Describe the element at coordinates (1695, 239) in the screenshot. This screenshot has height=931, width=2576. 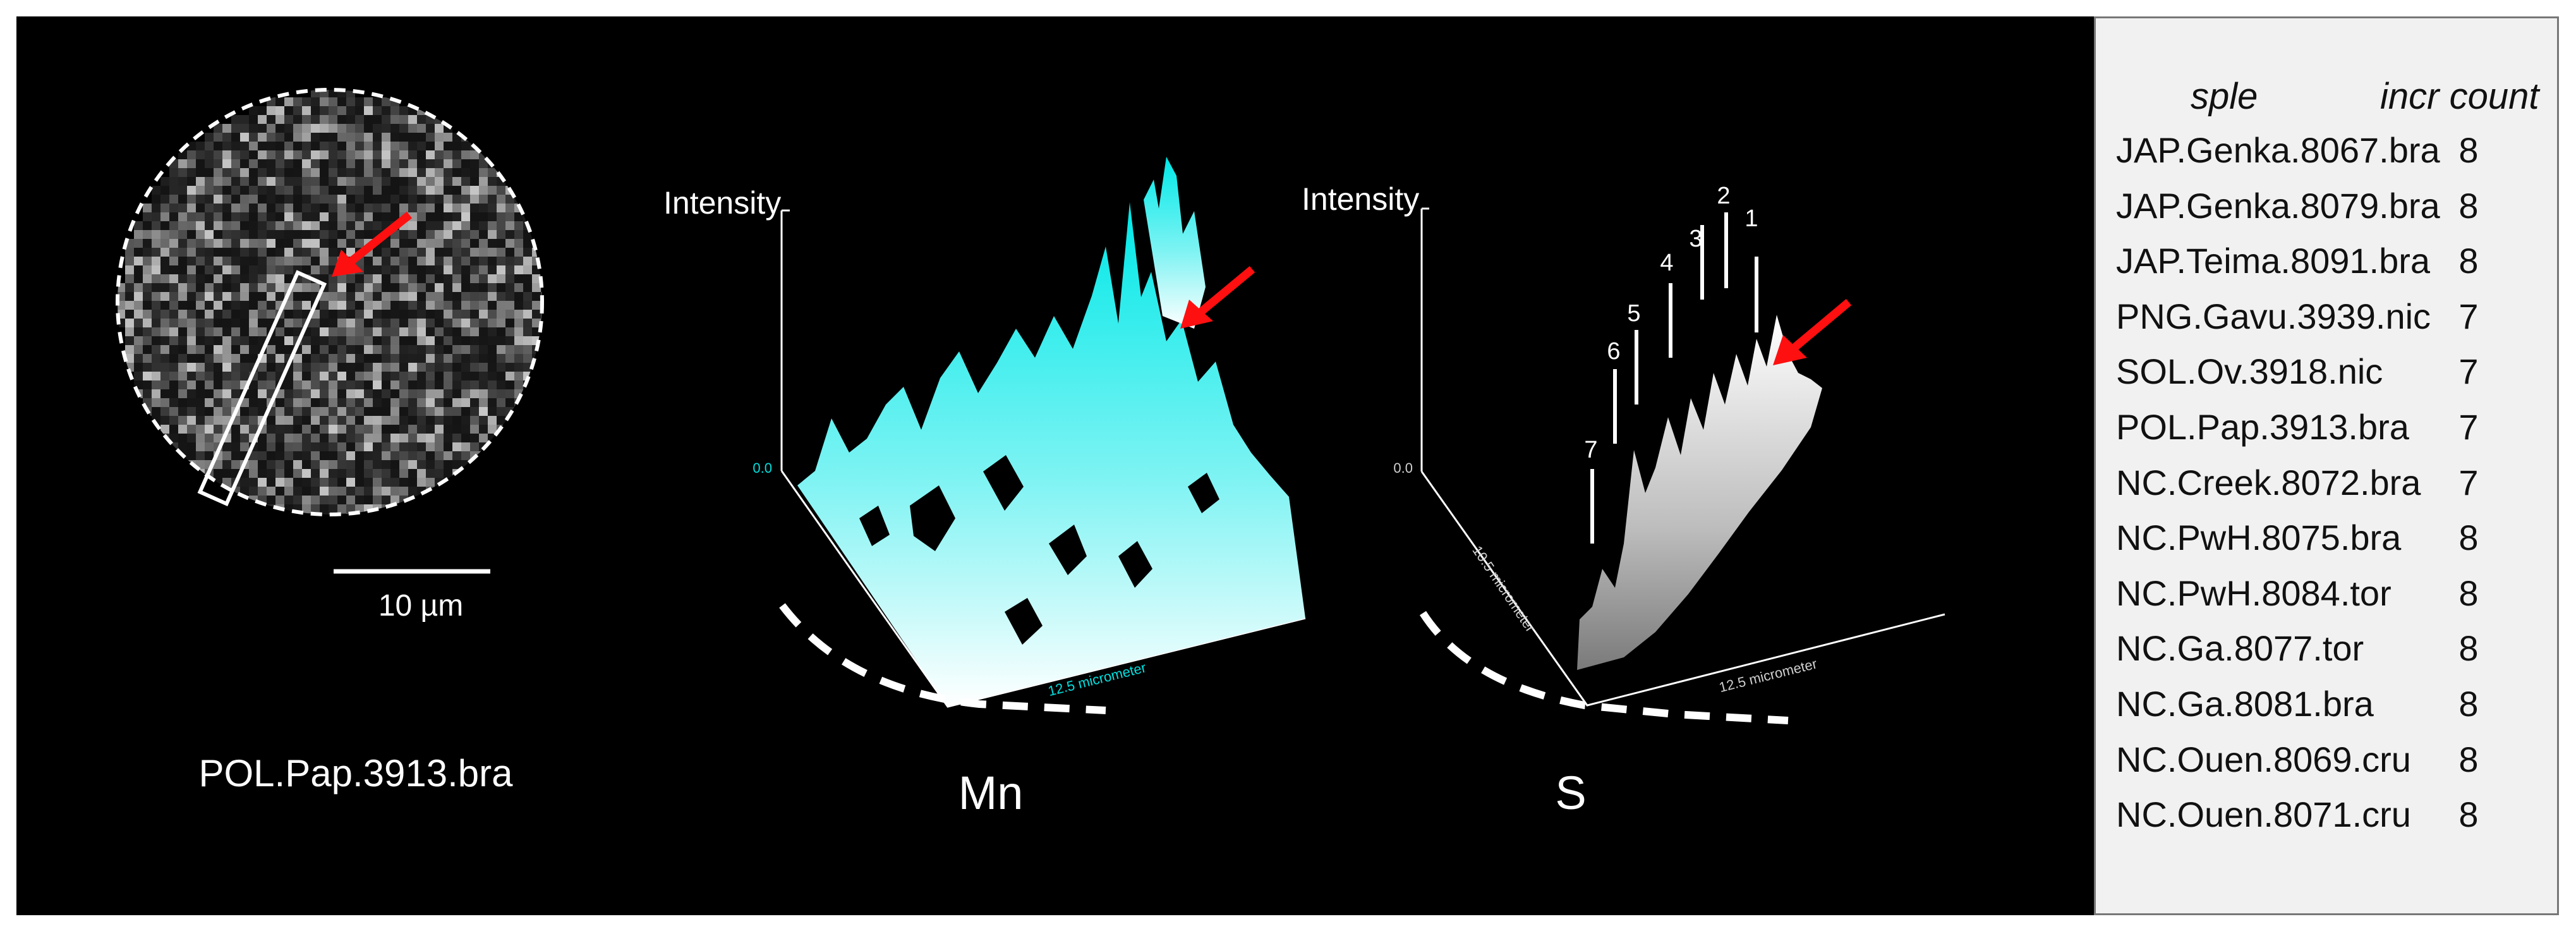
I see `s-peak-label-3: 3` at that location.